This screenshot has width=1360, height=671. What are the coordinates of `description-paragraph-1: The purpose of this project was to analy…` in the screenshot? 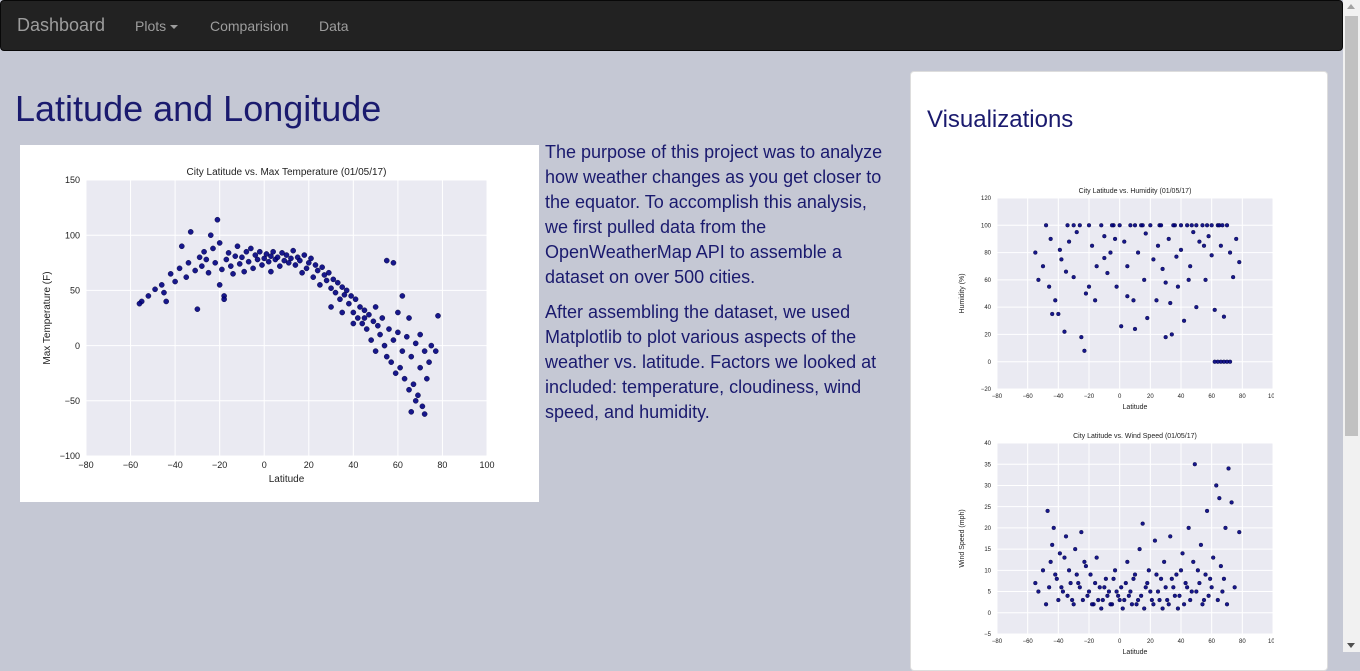 It's located at (714, 214).